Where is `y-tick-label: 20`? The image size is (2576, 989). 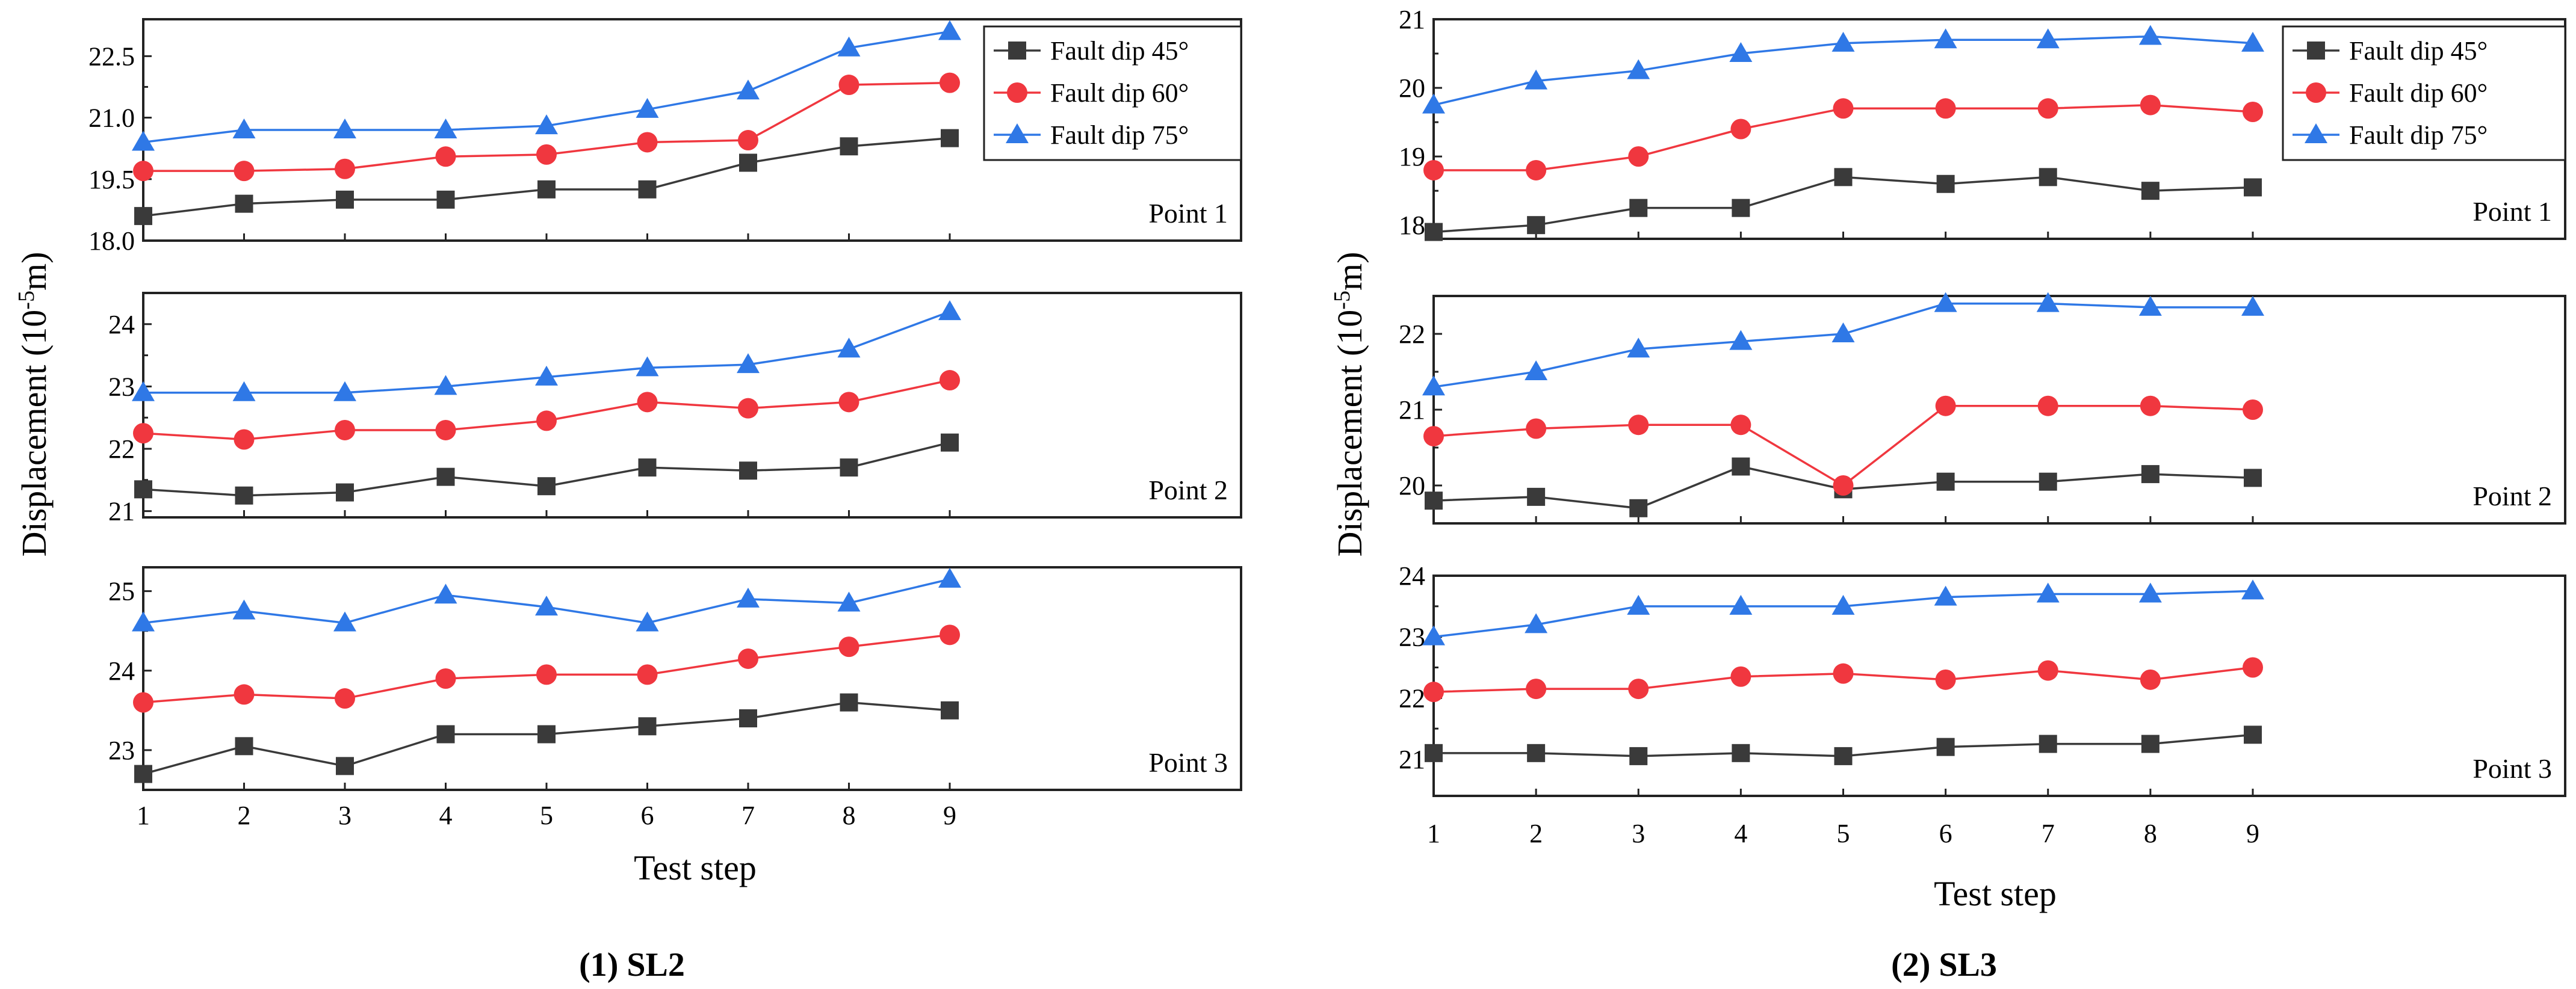 y-tick-label: 20 is located at coordinates (1412, 486).